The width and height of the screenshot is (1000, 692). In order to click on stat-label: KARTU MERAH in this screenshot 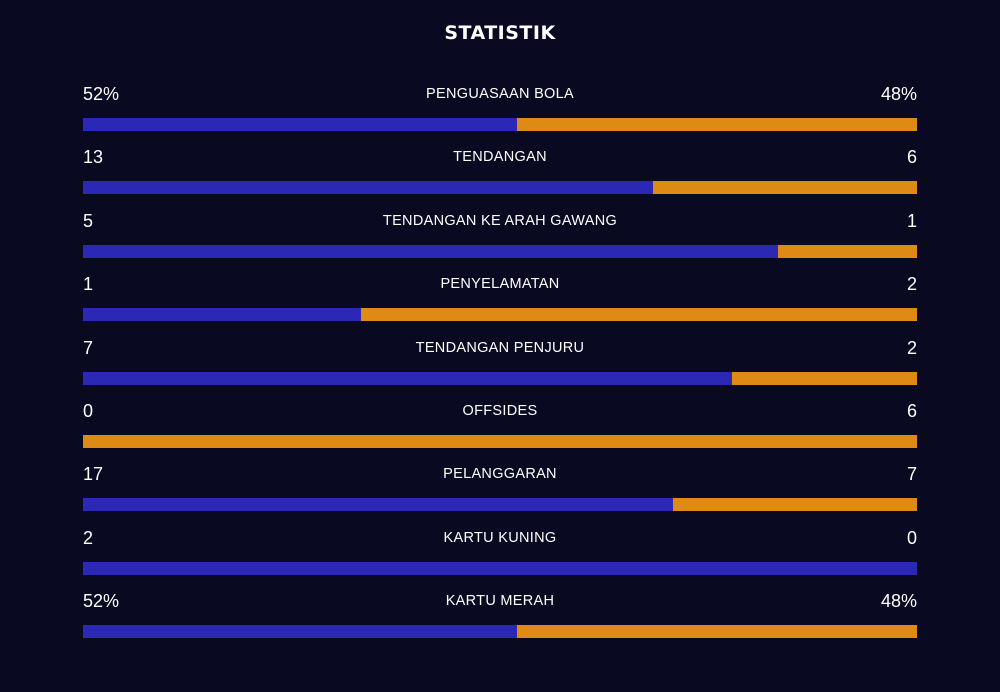, I will do `click(500, 601)`.